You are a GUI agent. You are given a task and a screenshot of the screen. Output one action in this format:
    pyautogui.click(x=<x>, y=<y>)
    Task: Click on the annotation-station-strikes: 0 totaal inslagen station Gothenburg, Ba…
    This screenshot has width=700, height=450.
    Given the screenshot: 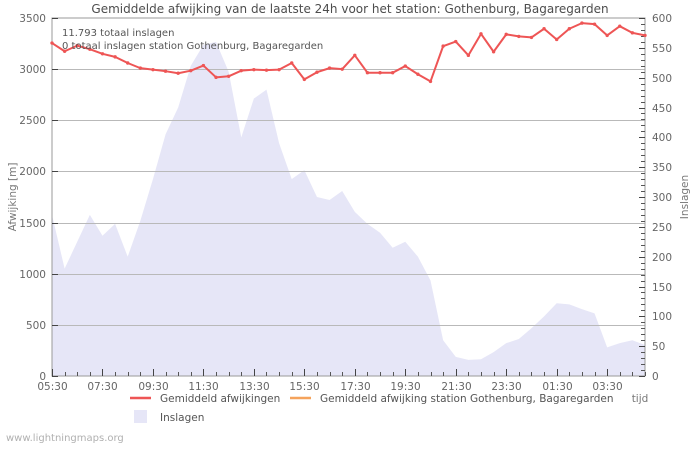 What is the action you would take?
    pyautogui.click(x=192, y=46)
    